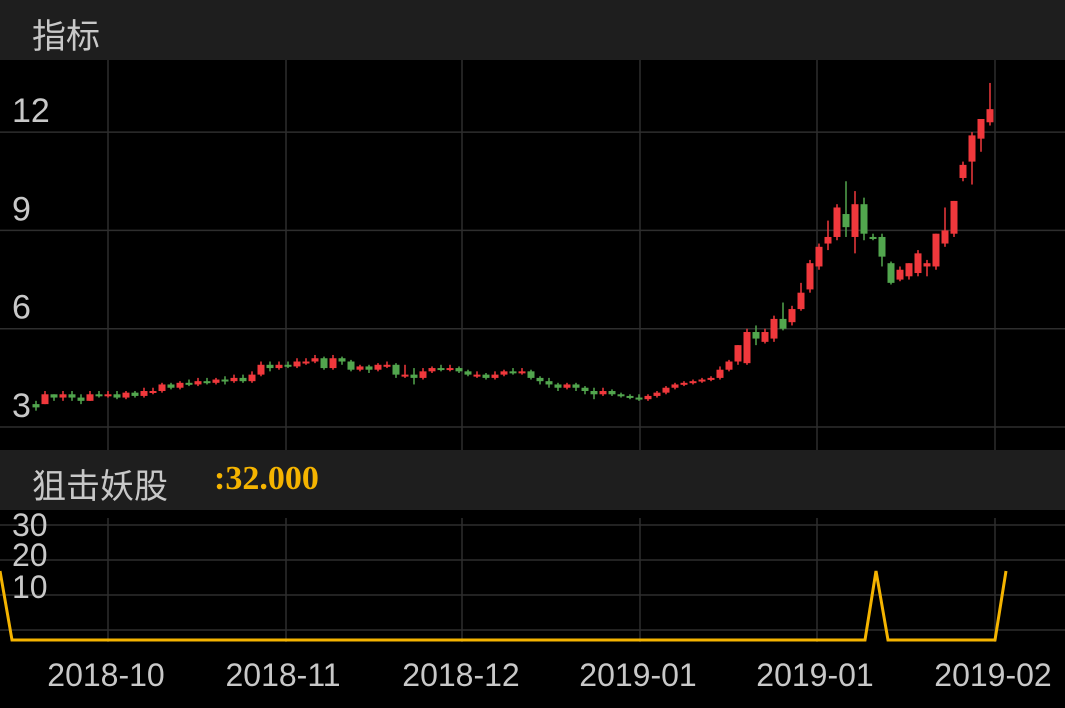 The image size is (1065, 708). Describe the element at coordinates (30, 555) in the screenshot. I see `indicator-tick-label: 20` at that location.